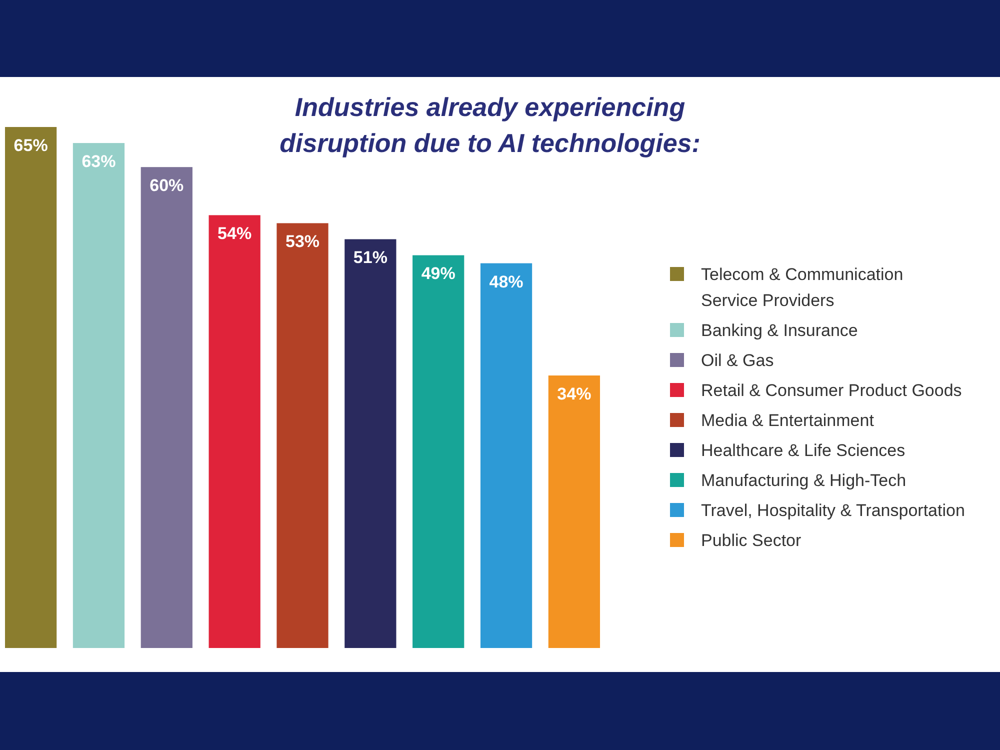 The width and height of the screenshot is (1000, 750). I want to click on data-label: 34%, so click(574, 394).